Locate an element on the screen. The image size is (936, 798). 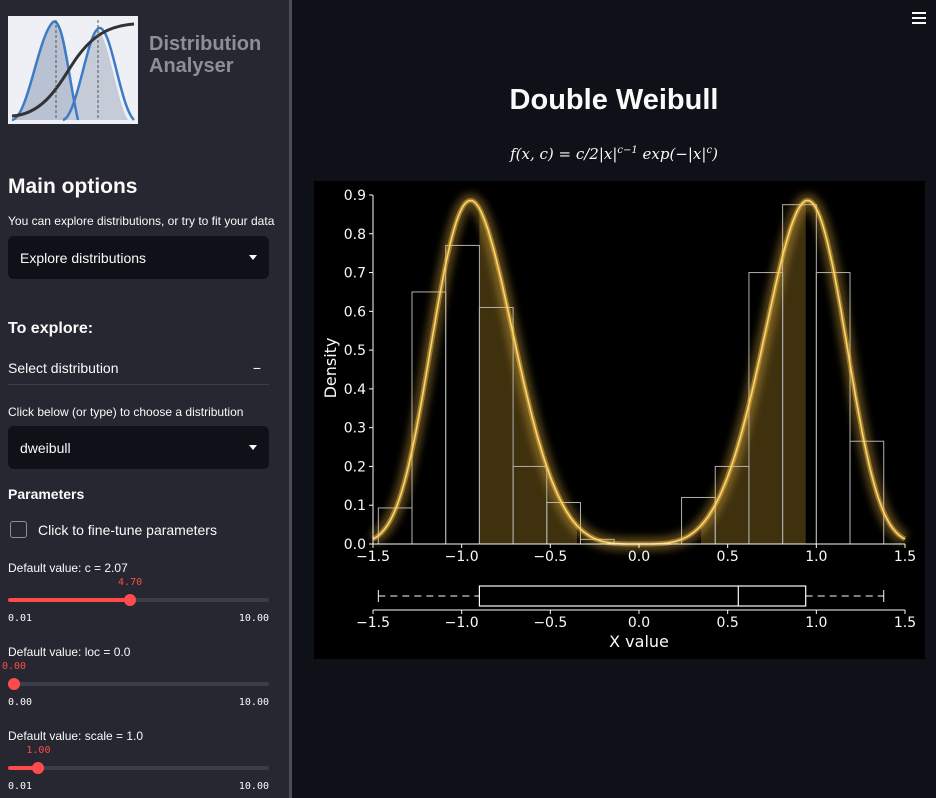
slider-scale: 1.00 0.01 10.00 is located at coordinates (138, 764).